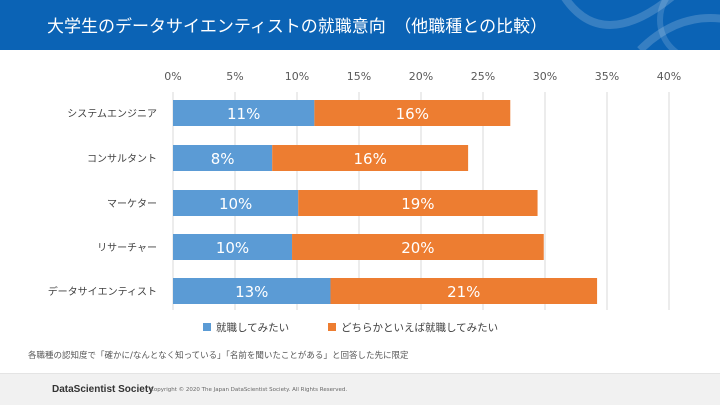  Describe the element at coordinates (419, 327) in the screenshot. I see `legend-label: どちらかといえば就職してみたい` at that location.